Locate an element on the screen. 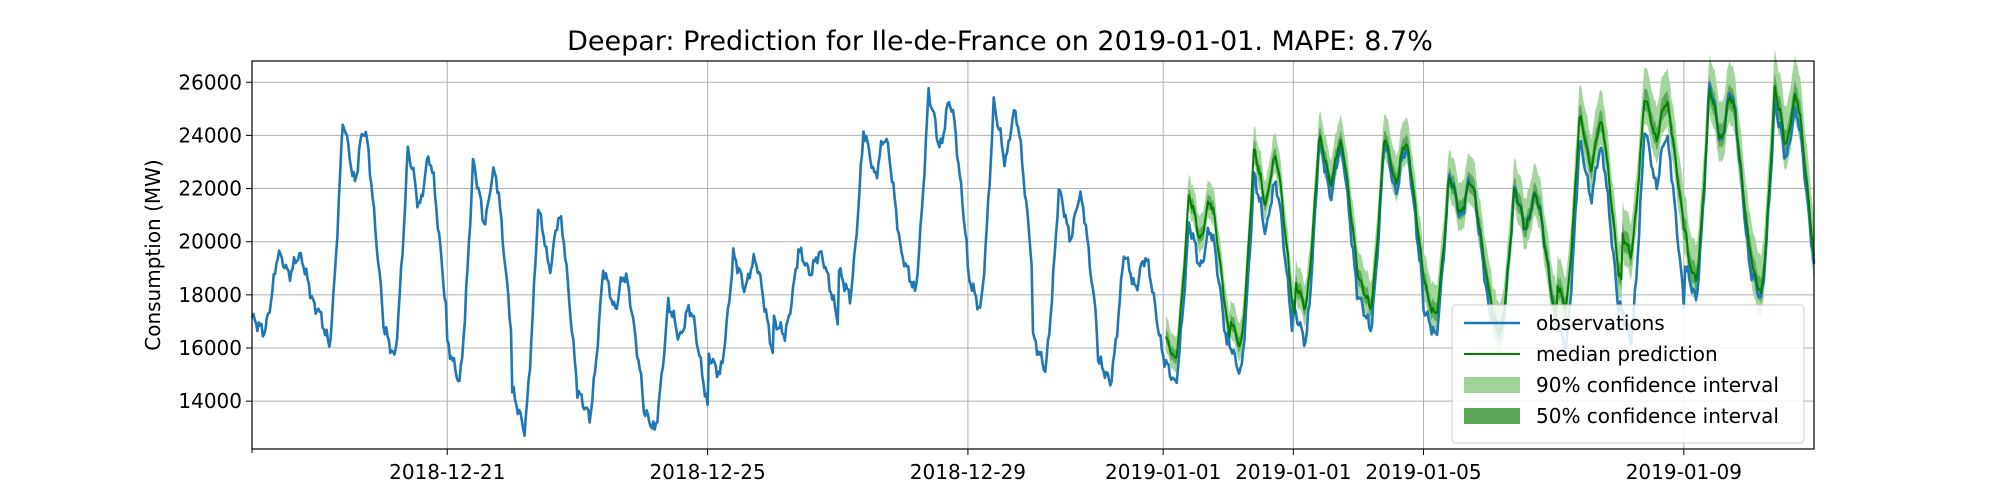 Image resolution: width=2000 pixels, height=500 pixels. y-tick-label: 20000 is located at coordinates (210, 242).